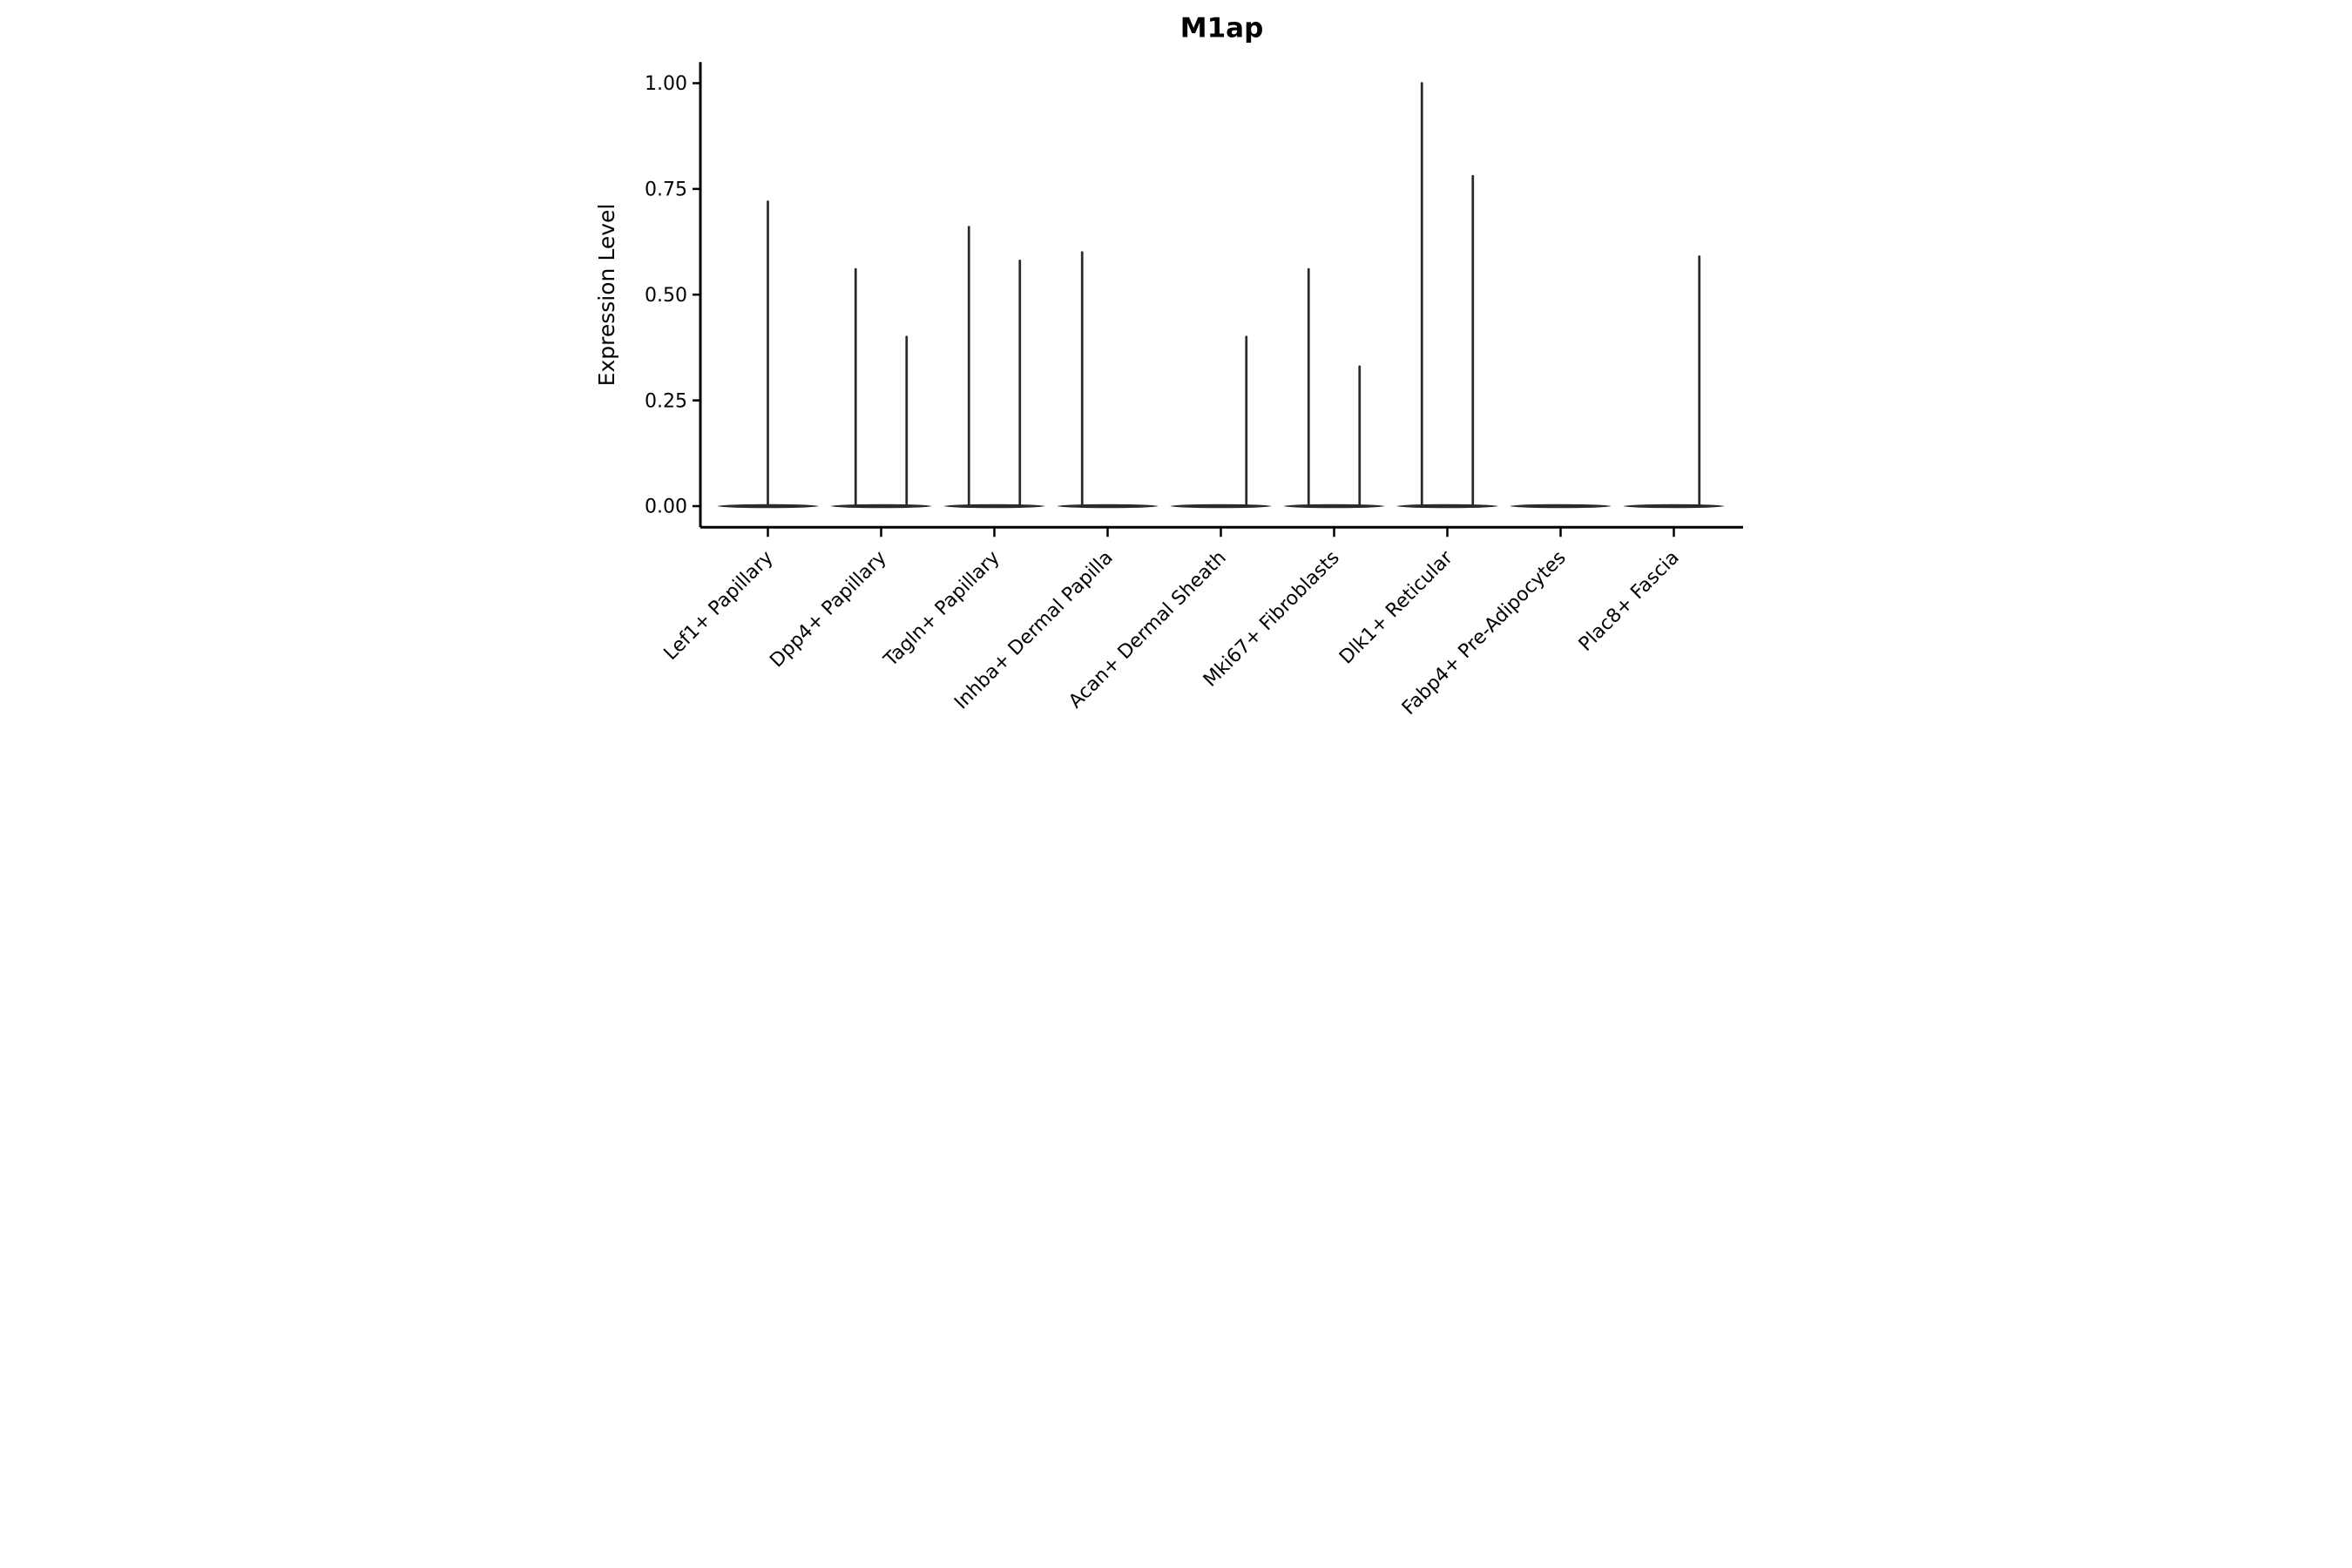 The width and height of the screenshot is (2352, 1568). I want to click on y-axis: 0.00 0.25 0.50 0.75 1.00, so click(673, 295).